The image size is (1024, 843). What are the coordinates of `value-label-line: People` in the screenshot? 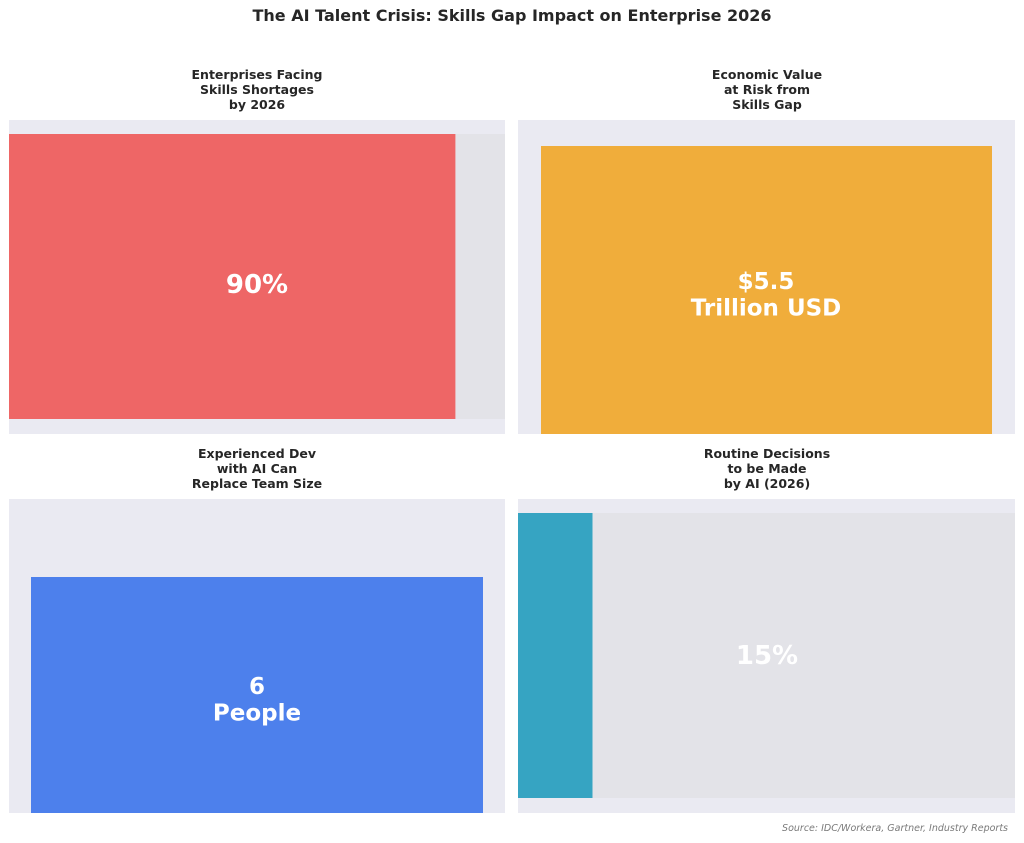 It's located at (257, 713).